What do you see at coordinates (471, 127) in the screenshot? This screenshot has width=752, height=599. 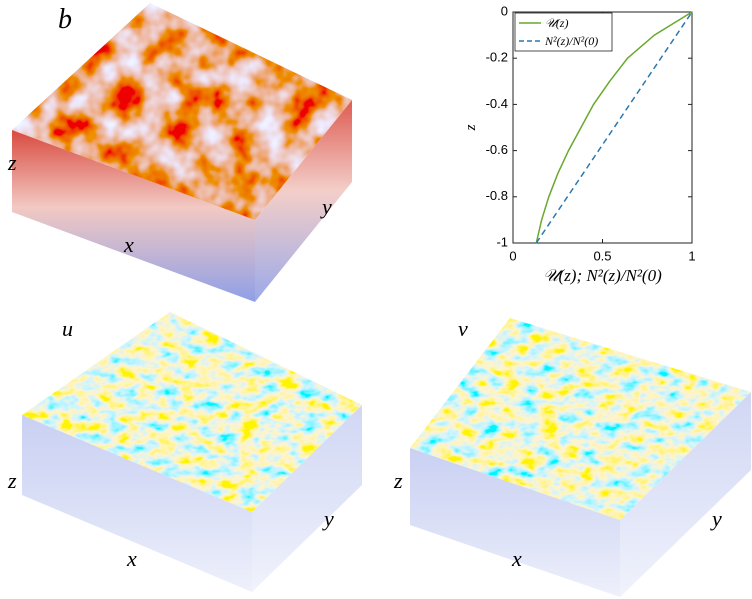 I see `y-axis-label: z` at bounding box center [471, 127].